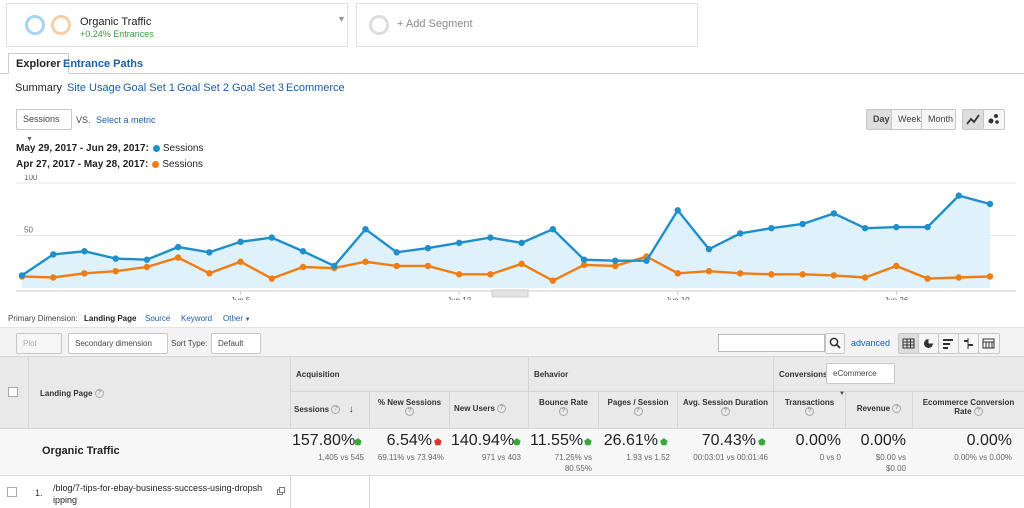  What do you see at coordinates (879, 119) in the screenshot?
I see `granularity-day-button: Day` at bounding box center [879, 119].